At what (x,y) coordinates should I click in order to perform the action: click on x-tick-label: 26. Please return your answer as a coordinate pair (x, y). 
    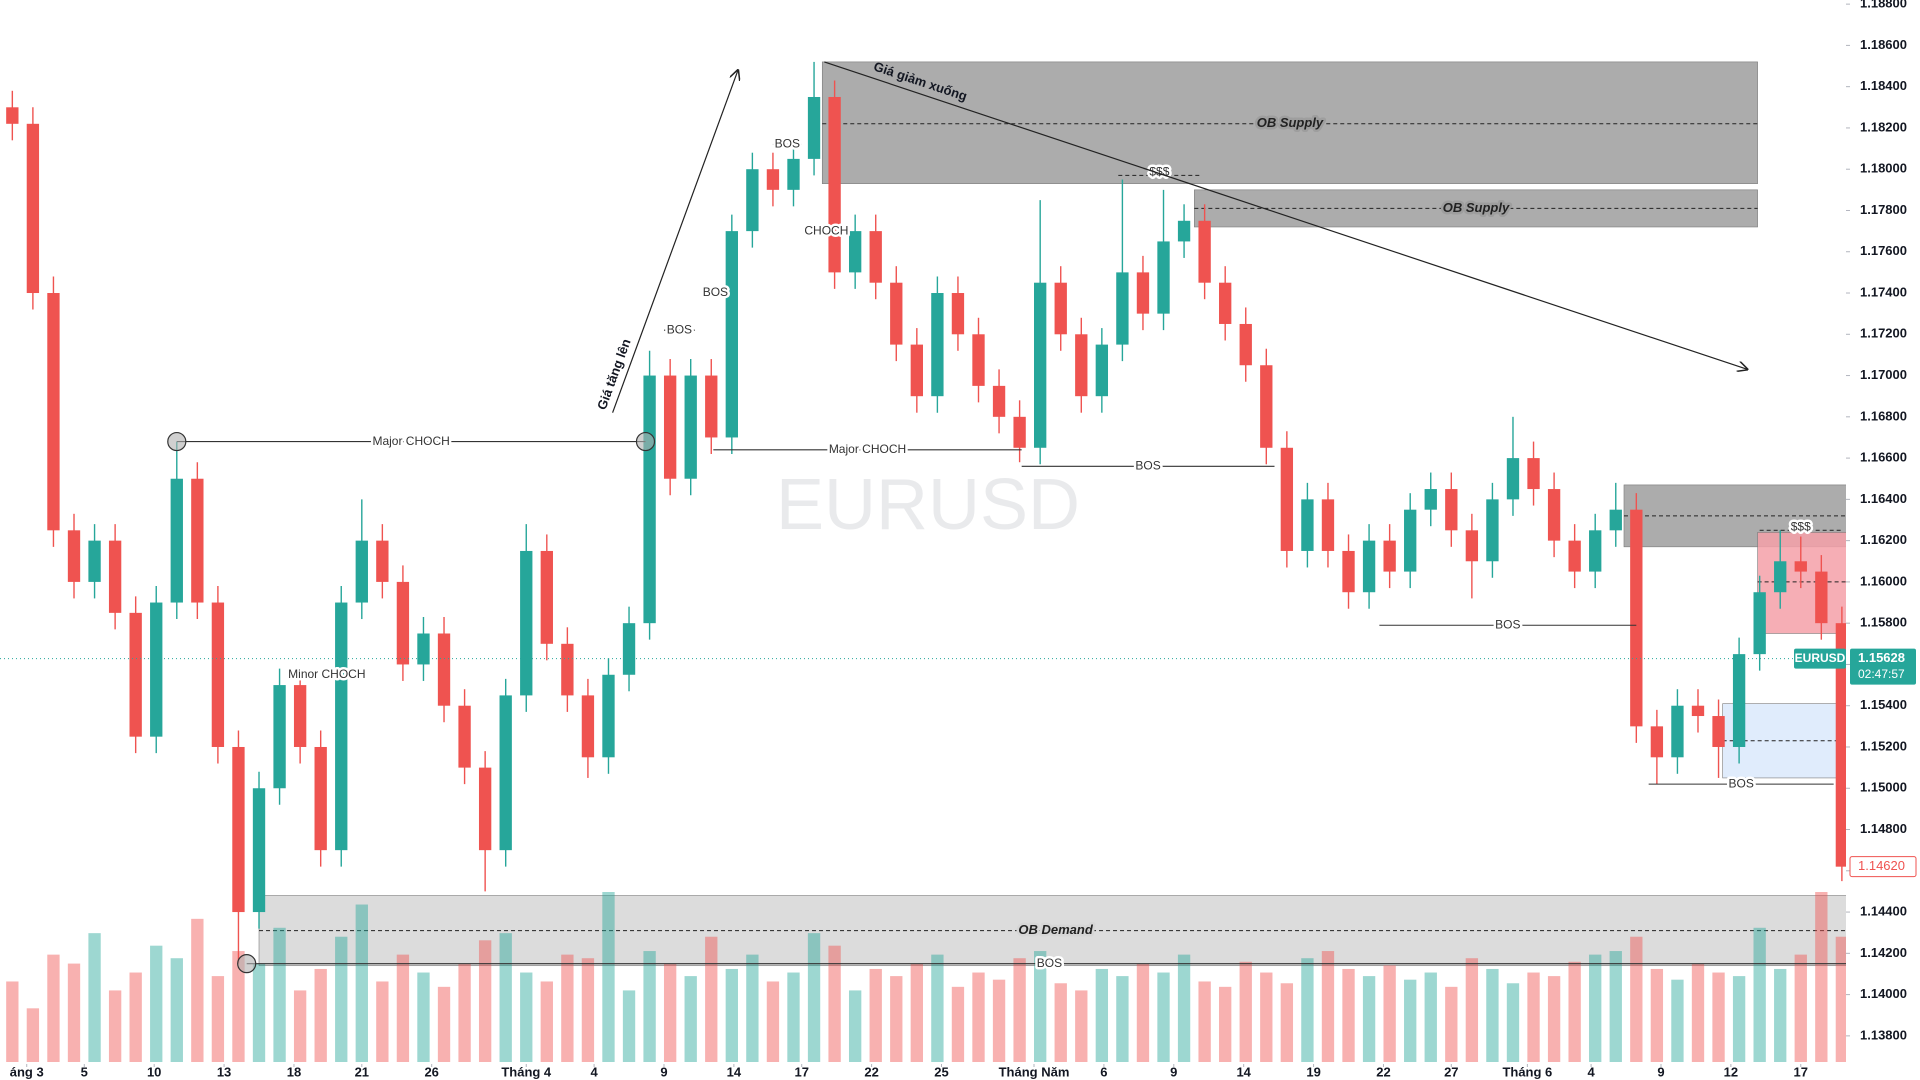
    Looking at the image, I should click on (431, 1071).